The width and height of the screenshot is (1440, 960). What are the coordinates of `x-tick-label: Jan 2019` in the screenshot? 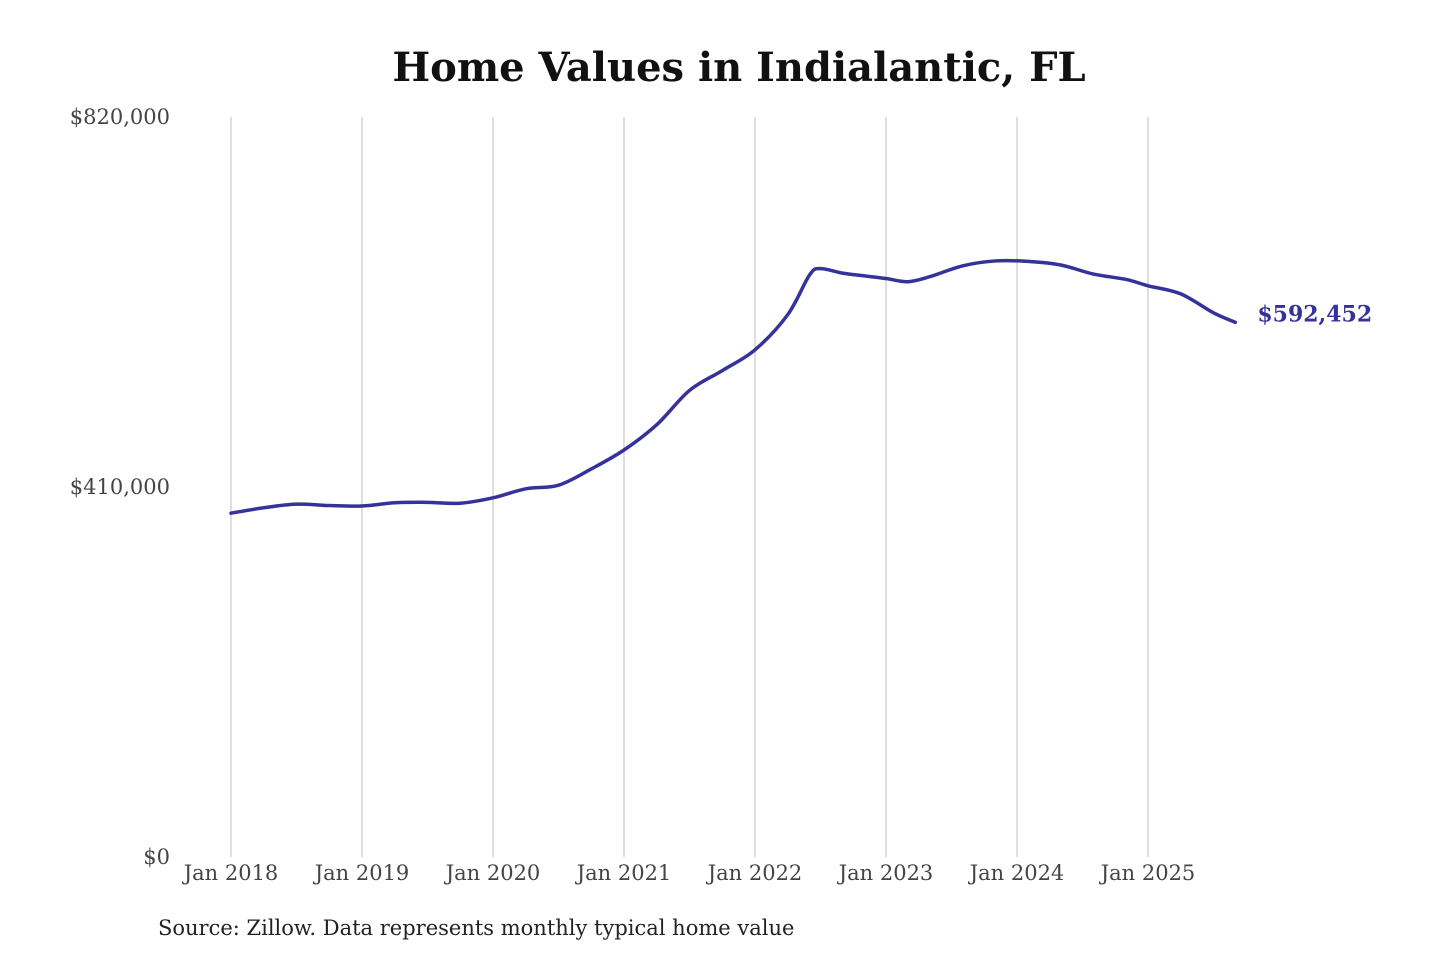 It's located at (361, 873).